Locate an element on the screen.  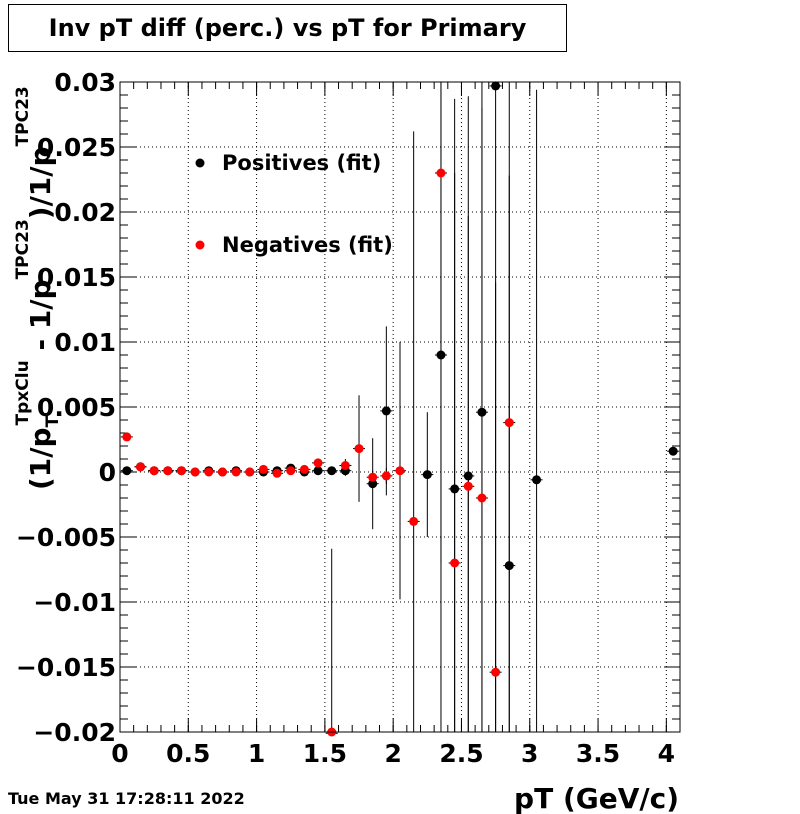
y-axis-label: (1/pTTpxClu - 1/pTPC23)/1/pTPC23 is located at coordinates (38, 288).